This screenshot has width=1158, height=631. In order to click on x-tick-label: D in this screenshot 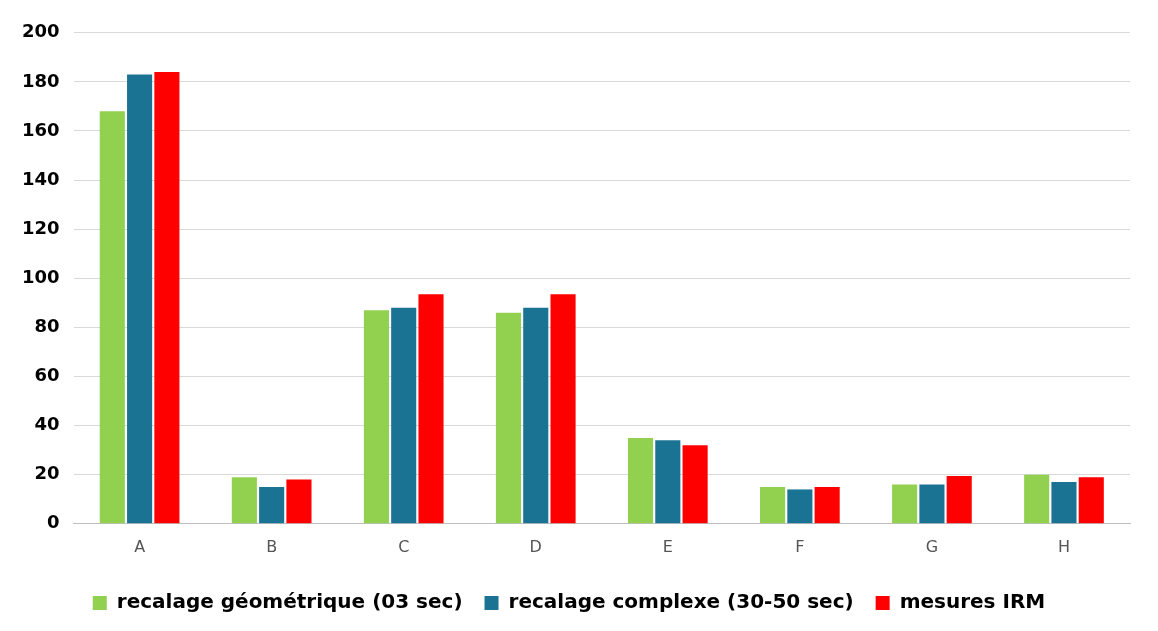, I will do `click(535, 546)`.